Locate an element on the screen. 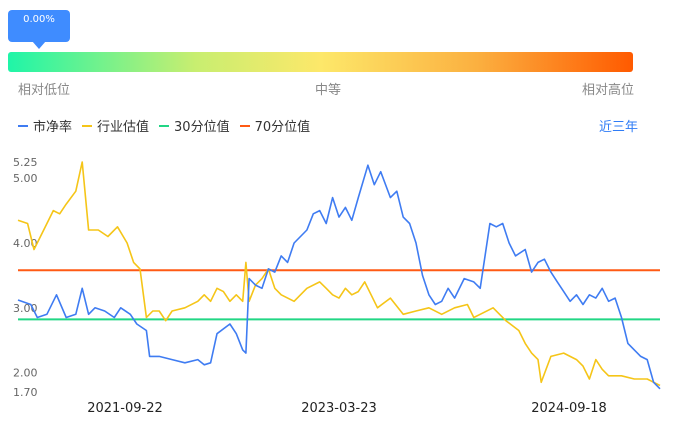  legend-item-p30: 30分位值 is located at coordinates (194, 125).